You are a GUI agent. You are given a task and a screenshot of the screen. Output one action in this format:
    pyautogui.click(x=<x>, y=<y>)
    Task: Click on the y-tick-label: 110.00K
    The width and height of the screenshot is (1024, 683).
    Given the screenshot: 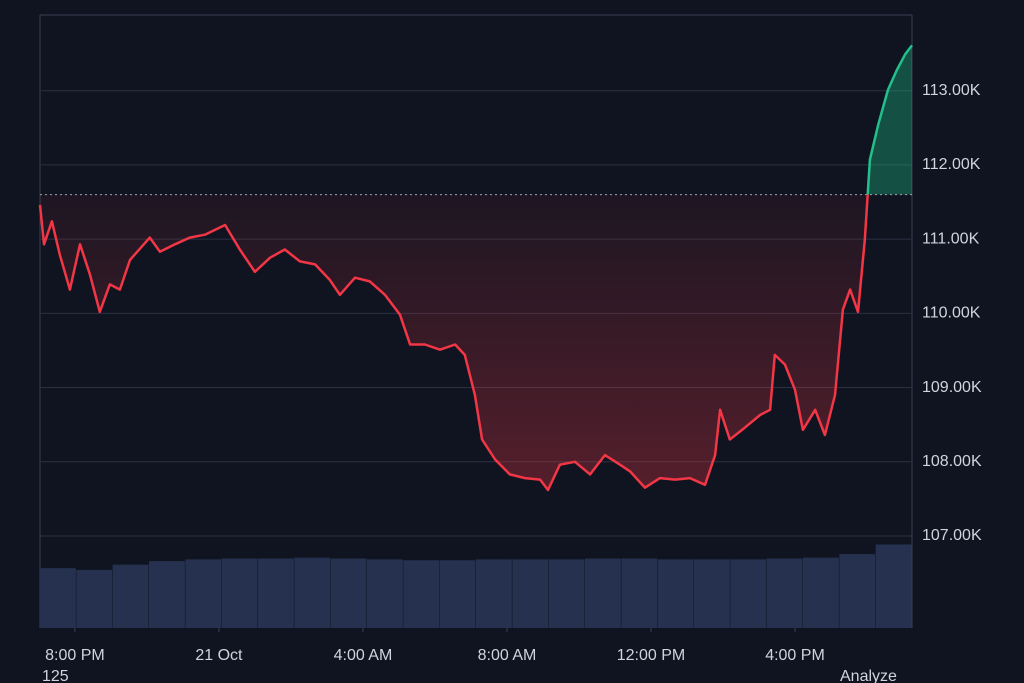 What is the action you would take?
    pyautogui.click(x=951, y=313)
    